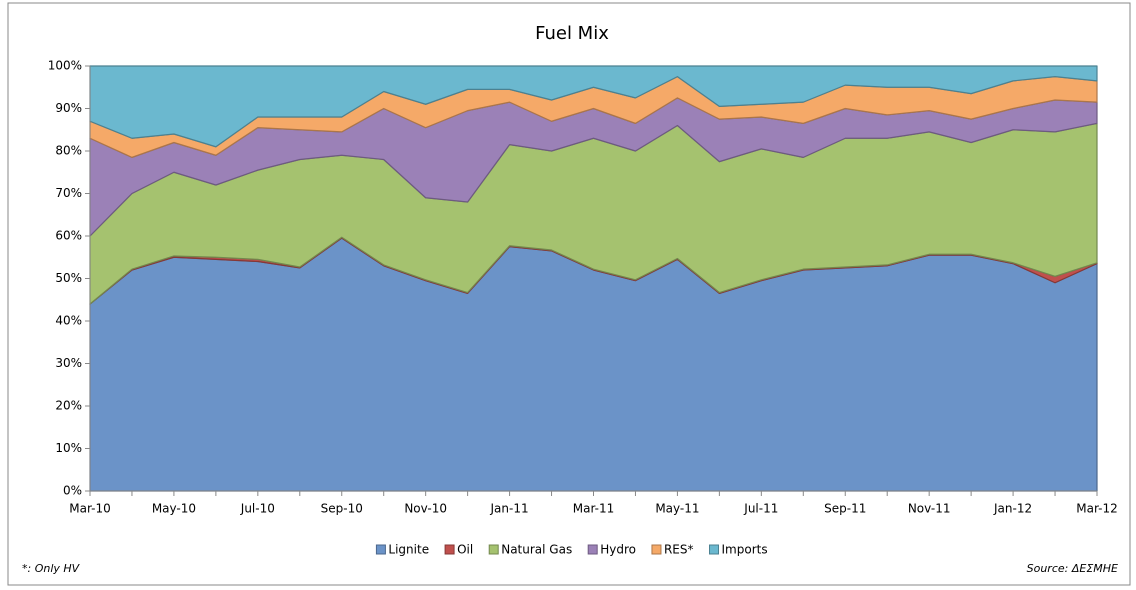 This screenshot has height=590, width=1136. Describe the element at coordinates (1012, 509) in the screenshot. I see `x-tick-label: Jan-12` at that location.